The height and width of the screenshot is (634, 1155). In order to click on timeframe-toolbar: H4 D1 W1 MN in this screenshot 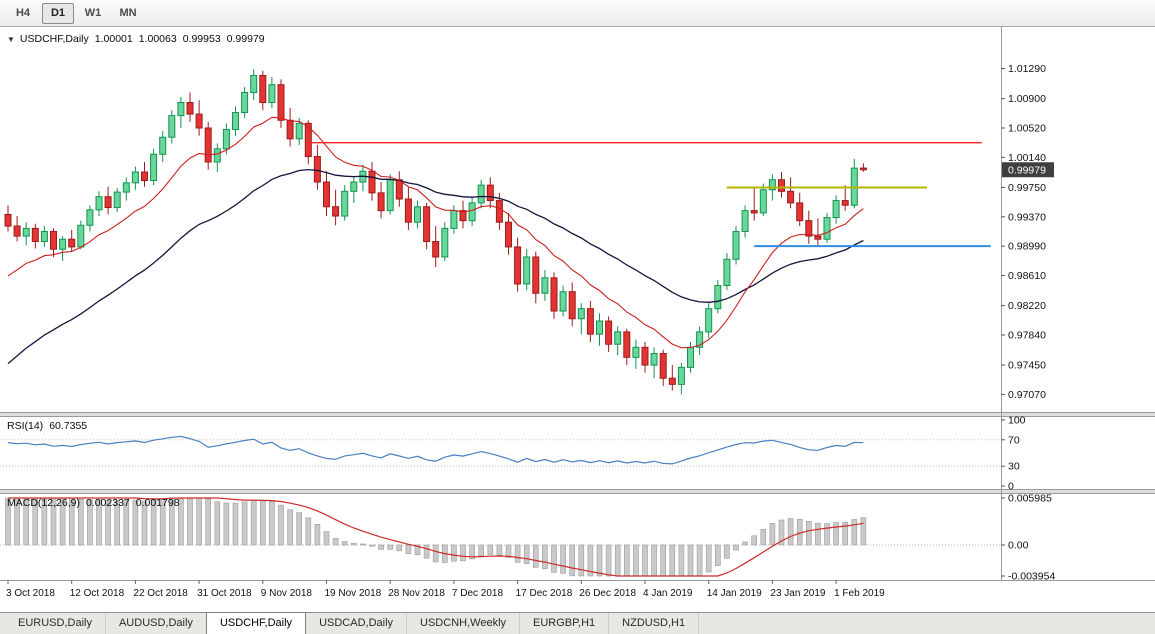, I will do `click(577, 13)`.